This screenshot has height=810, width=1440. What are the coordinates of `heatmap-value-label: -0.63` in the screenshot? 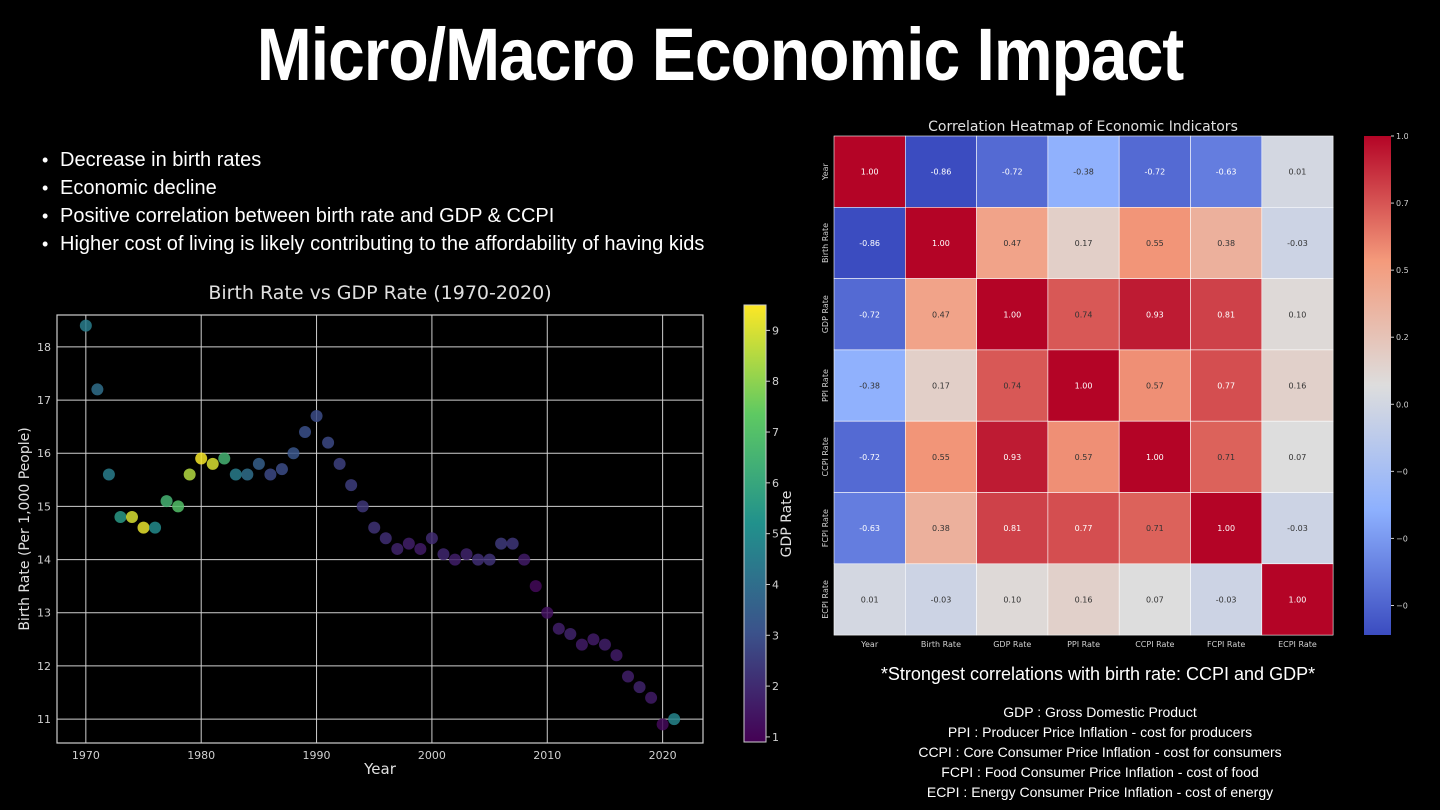 It's located at (869, 528).